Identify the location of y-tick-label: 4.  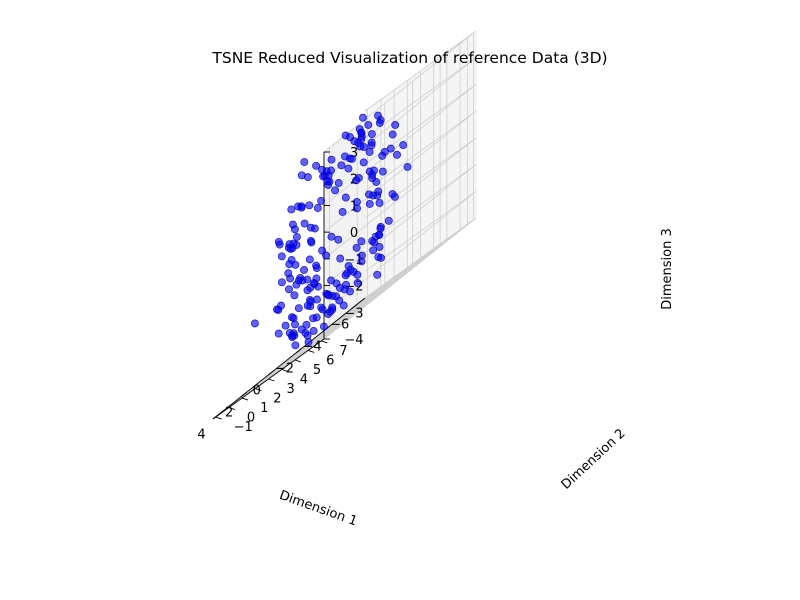
(304, 379).